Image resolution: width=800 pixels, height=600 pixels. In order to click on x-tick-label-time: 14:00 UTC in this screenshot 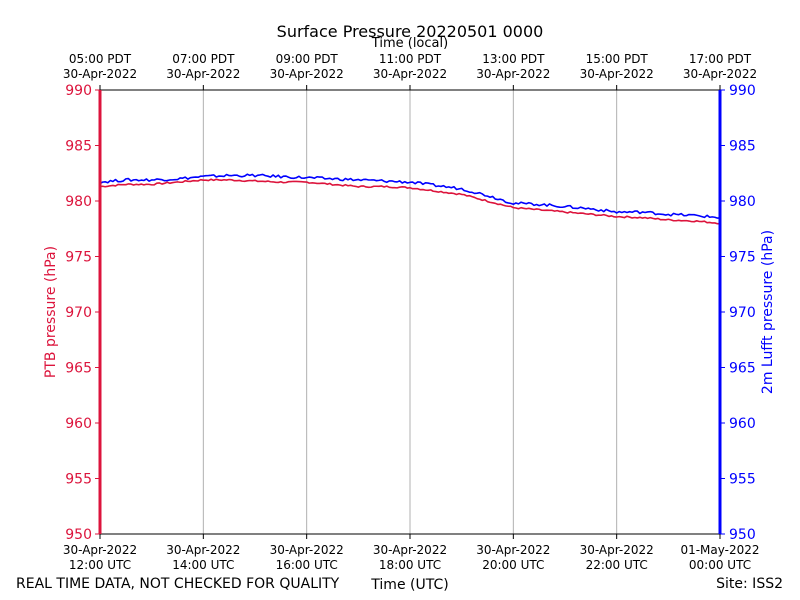, I will do `click(203, 565)`.